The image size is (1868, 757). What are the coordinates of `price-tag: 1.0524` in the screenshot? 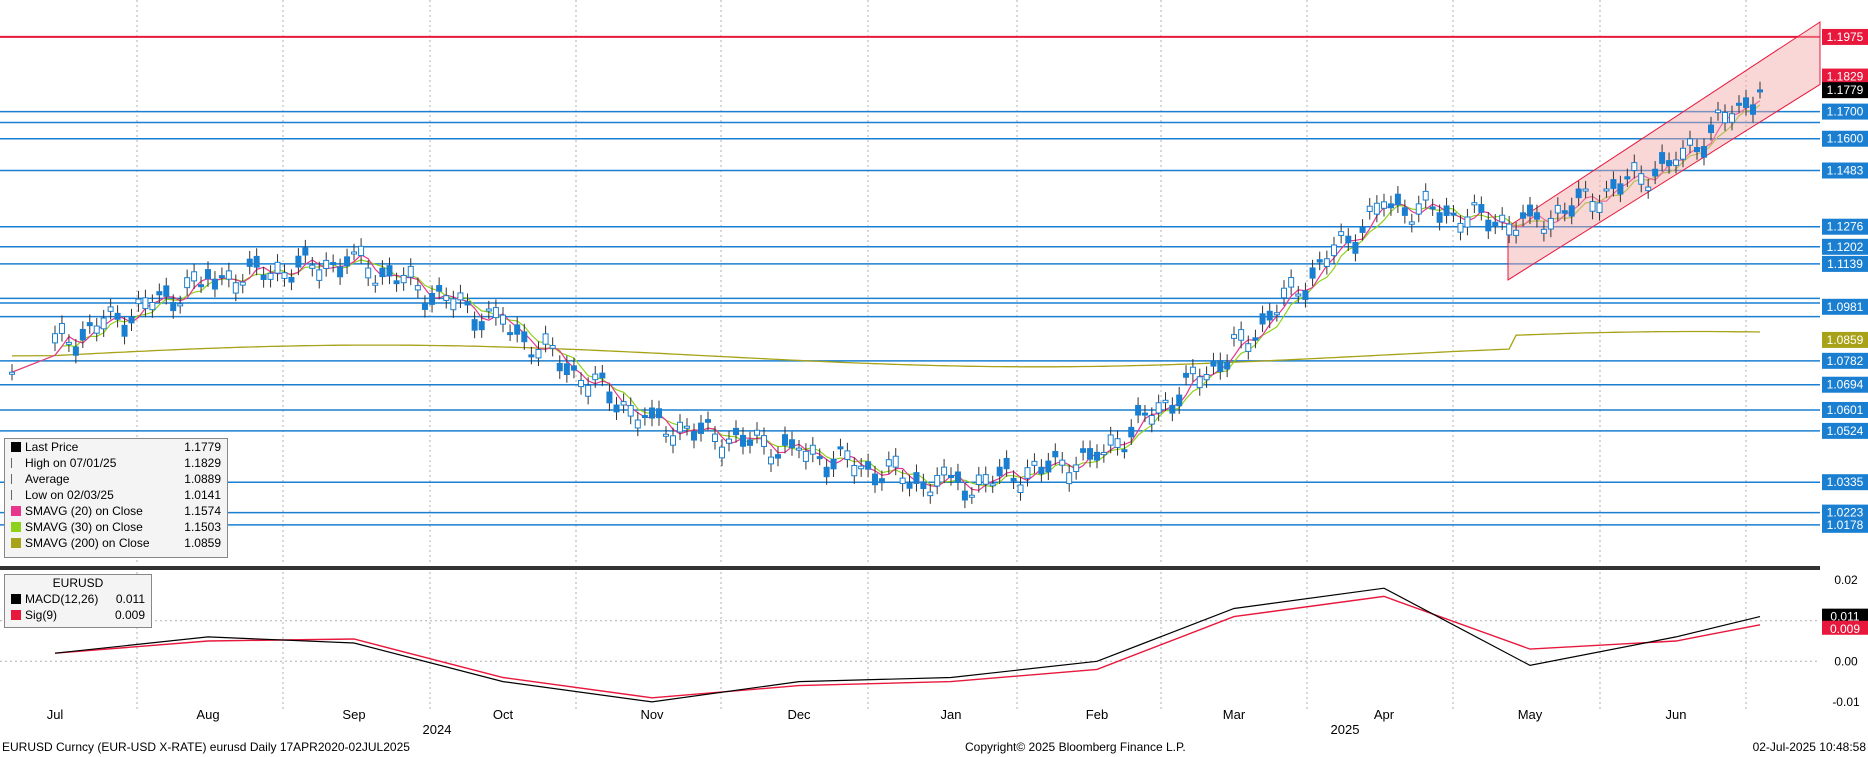 It's located at (1845, 430).